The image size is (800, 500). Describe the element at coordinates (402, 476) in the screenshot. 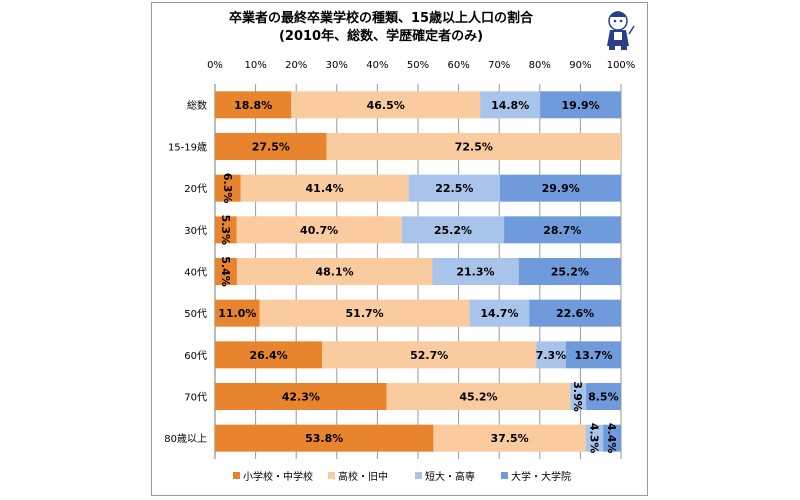

I see `legend: 小学校・中学校 高校・旧中 短大・高専 大学・大学院` at that location.